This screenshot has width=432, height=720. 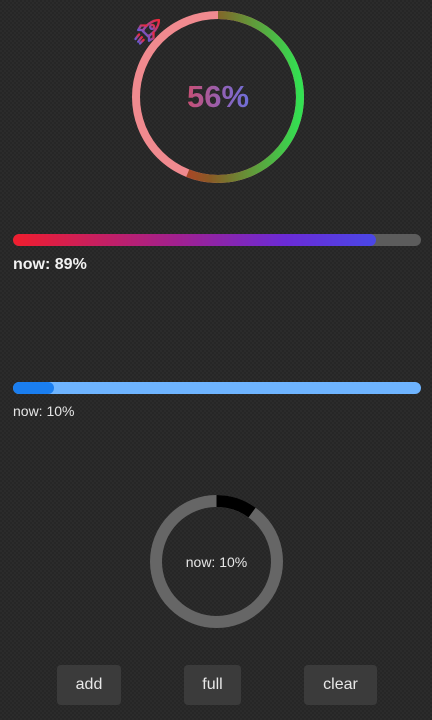 I want to click on blue-progress-bar, so click(x=217, y=388).